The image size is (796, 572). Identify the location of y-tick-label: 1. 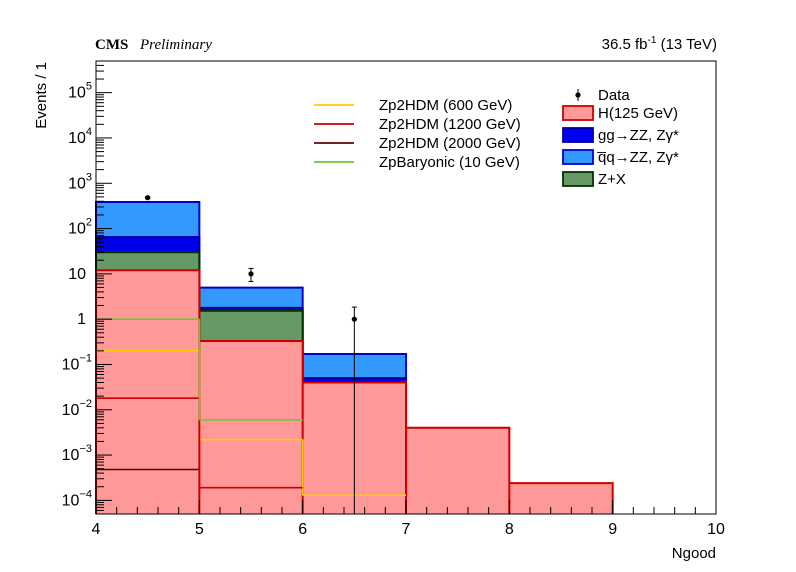
(81, 319).